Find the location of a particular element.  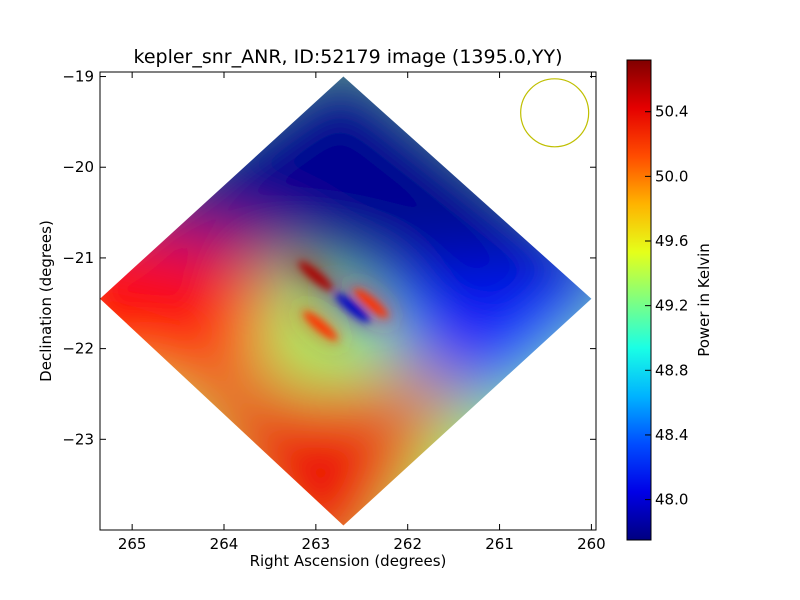

x-tick-label: 264 is located at coordinates (224, 544).